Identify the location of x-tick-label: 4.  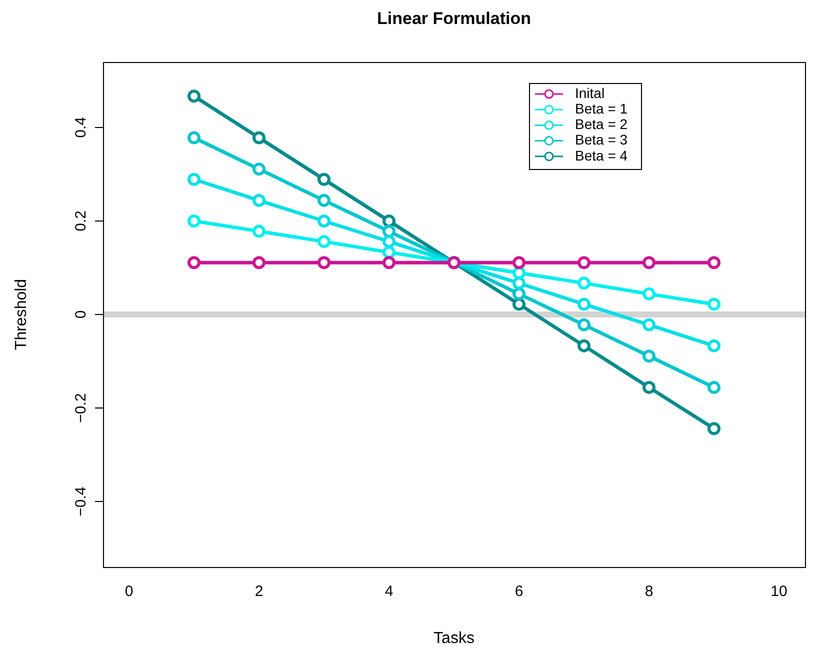
(389, 591).